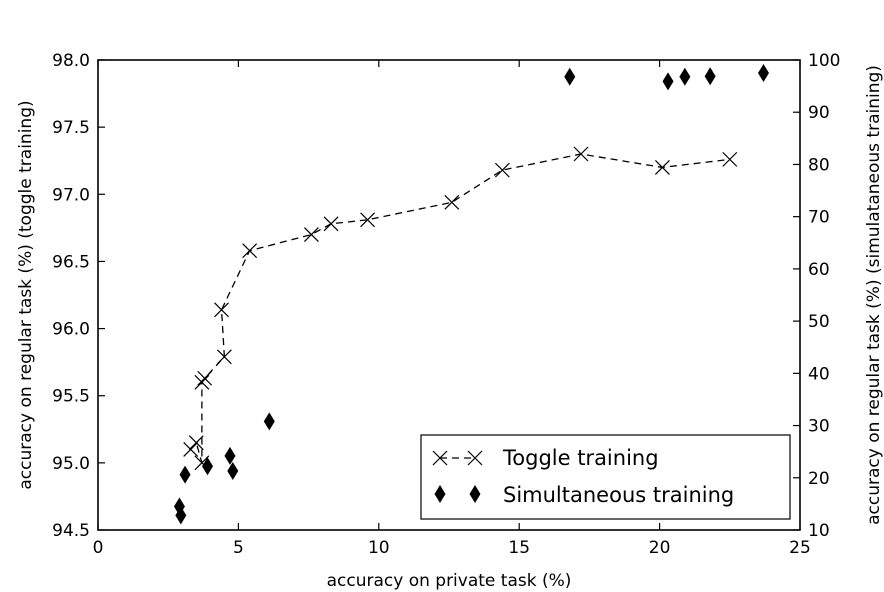 The image size is (884, 592). What do you see at coordinates (457, 494) in the screenshot?
I see `legend-symbol-simultaneous-training` at bounding box center [457, 494].